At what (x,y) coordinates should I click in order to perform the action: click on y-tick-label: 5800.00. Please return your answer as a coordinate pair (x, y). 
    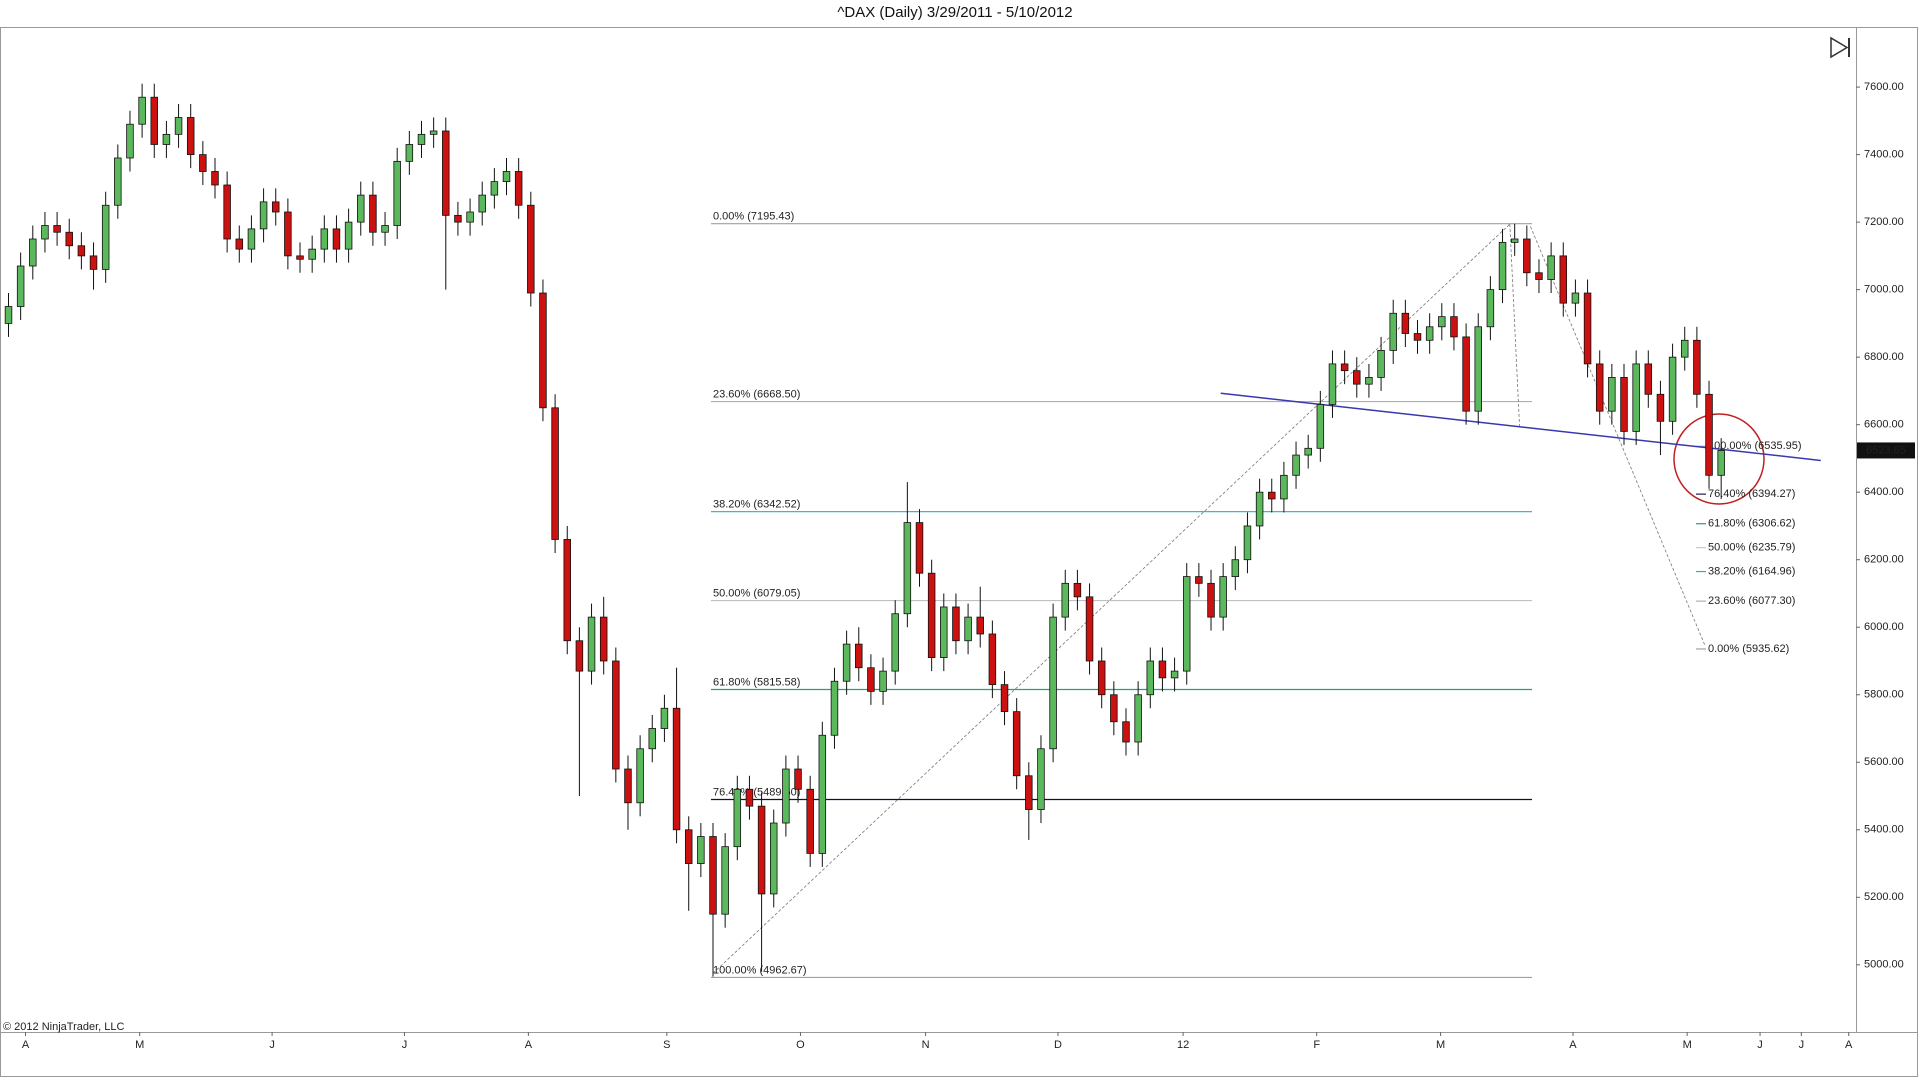
    Looking at the image, I should click on (1884, 695).